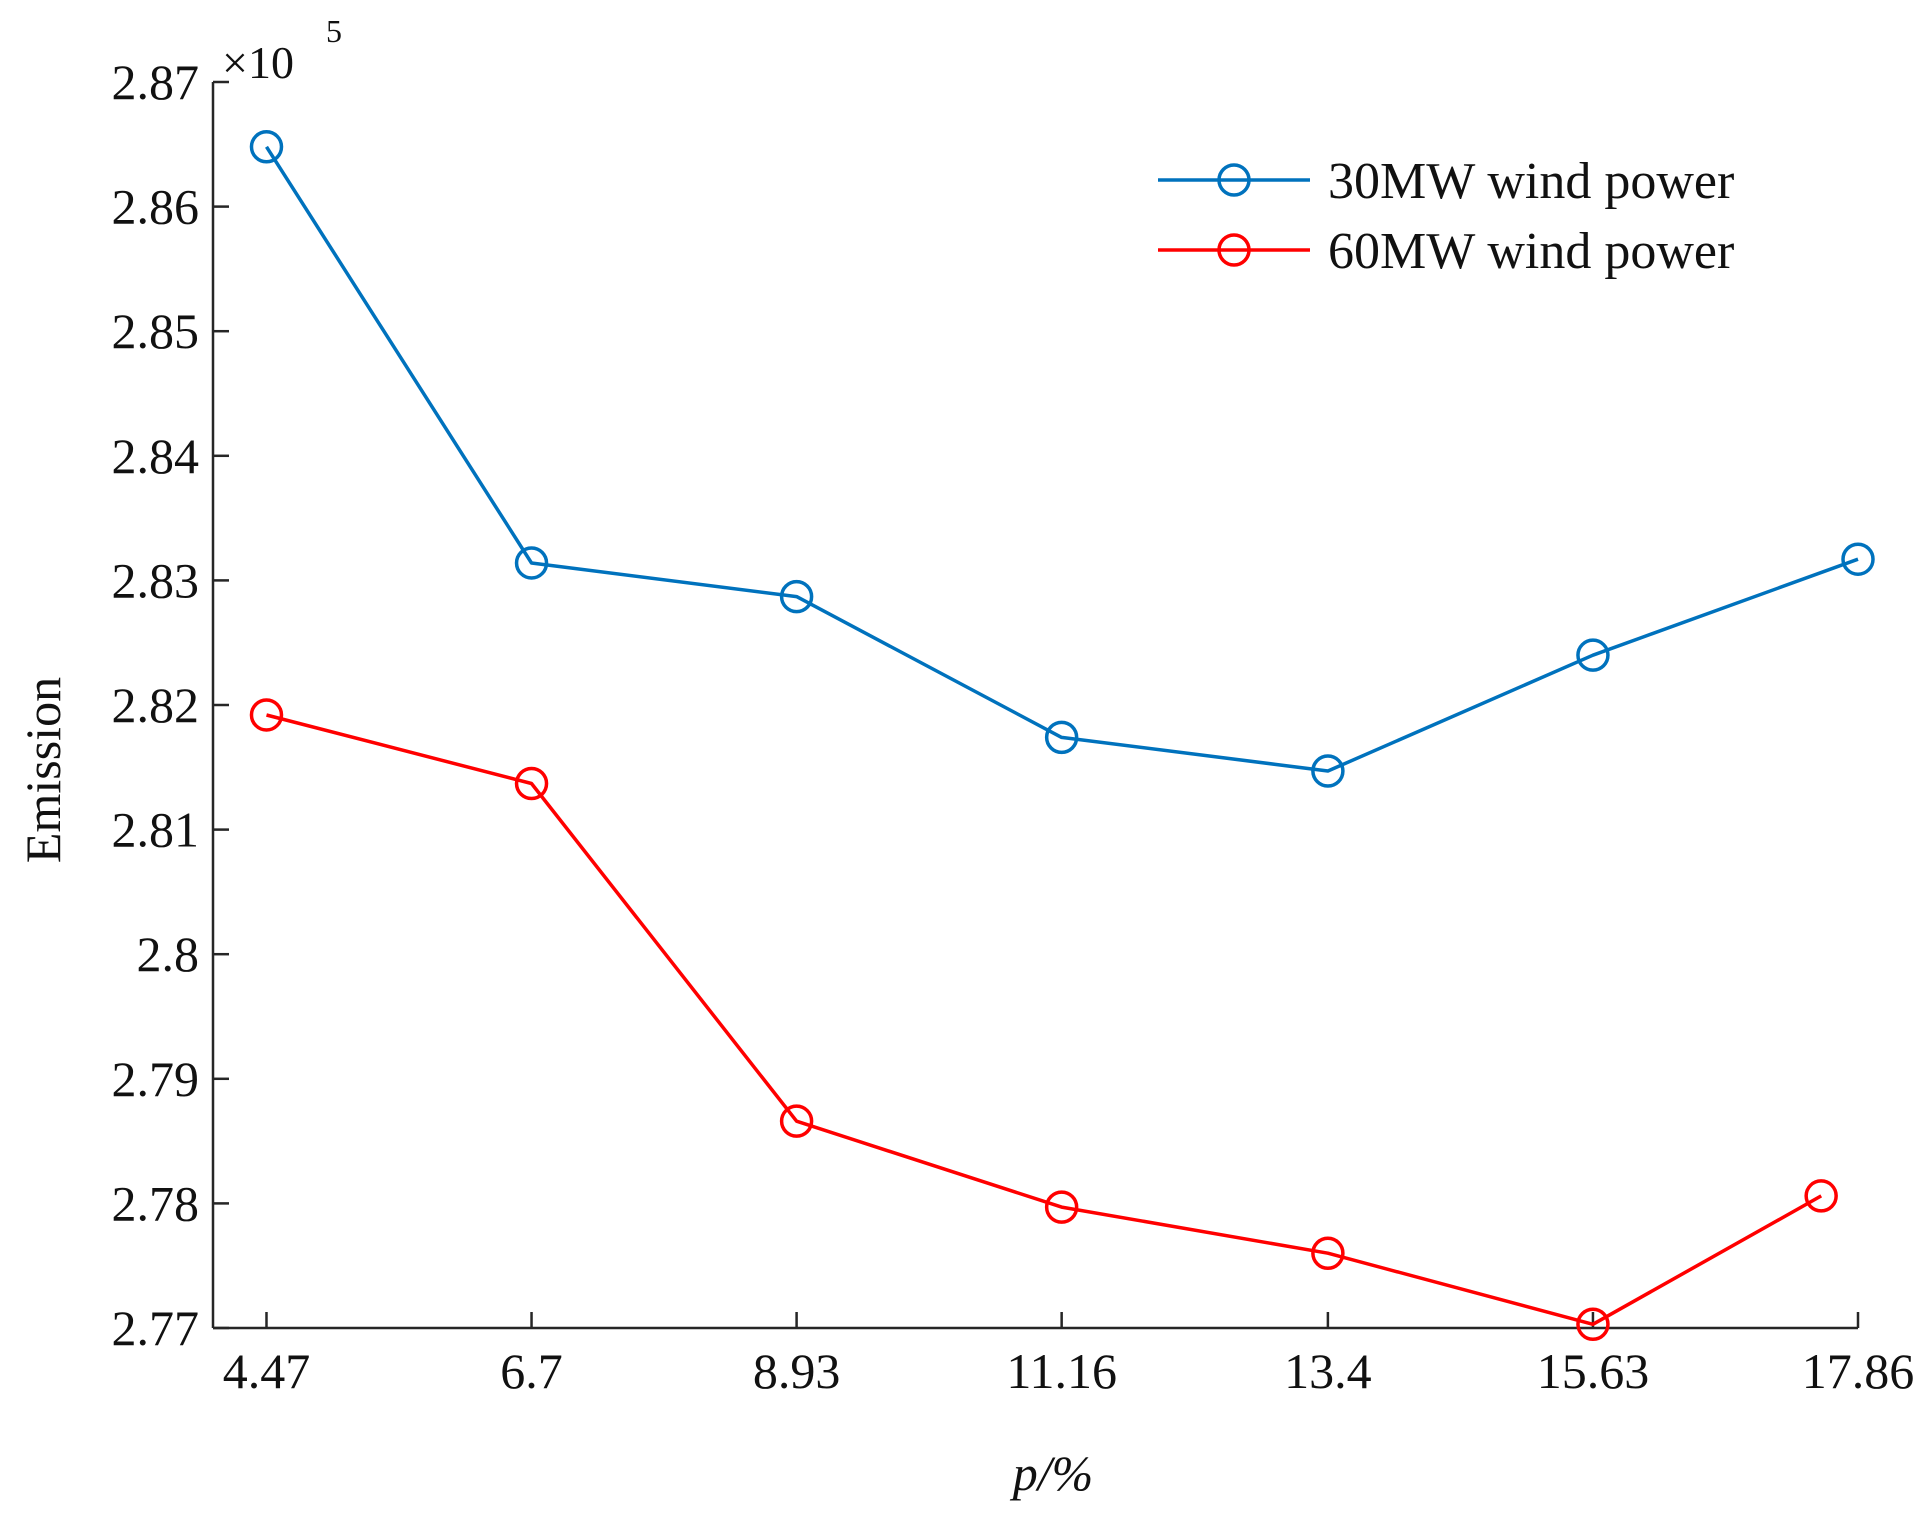 The image size is (1932, 1514). What do you see at coordinates (531, 1371) in the screenshot?
I see `x-tick-label: 6.7` at bounding box center [531, 1371].